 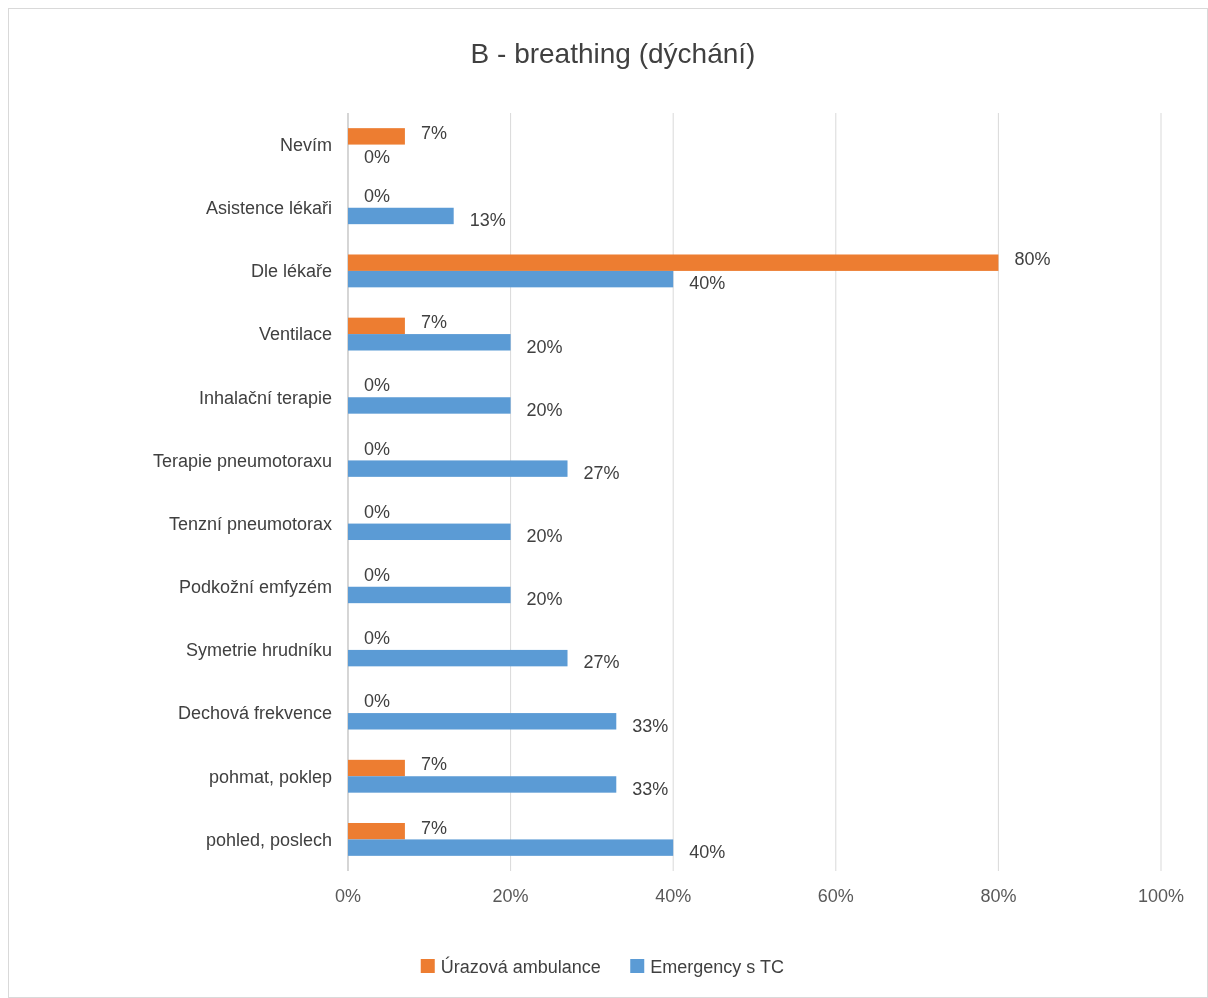 I want to click on data-label: 13%, so click(x=487, y=220).